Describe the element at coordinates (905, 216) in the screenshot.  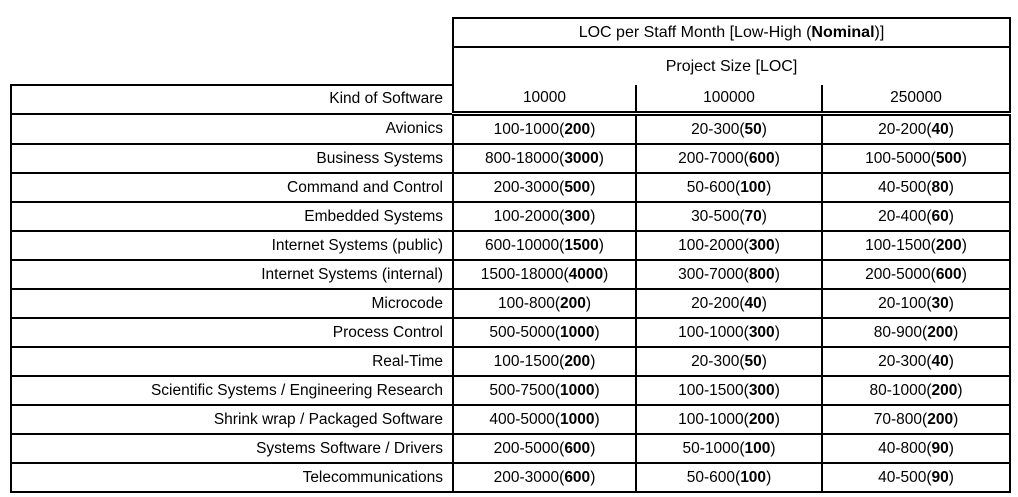
I see `loc-range-text: 20-400(` at that location.